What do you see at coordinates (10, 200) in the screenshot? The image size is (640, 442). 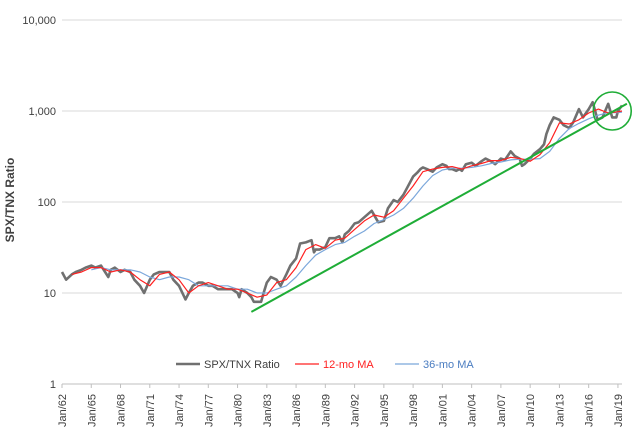 I see `y-axis-title: SPX/TNX Ratio` at bounding box center [10, 200].